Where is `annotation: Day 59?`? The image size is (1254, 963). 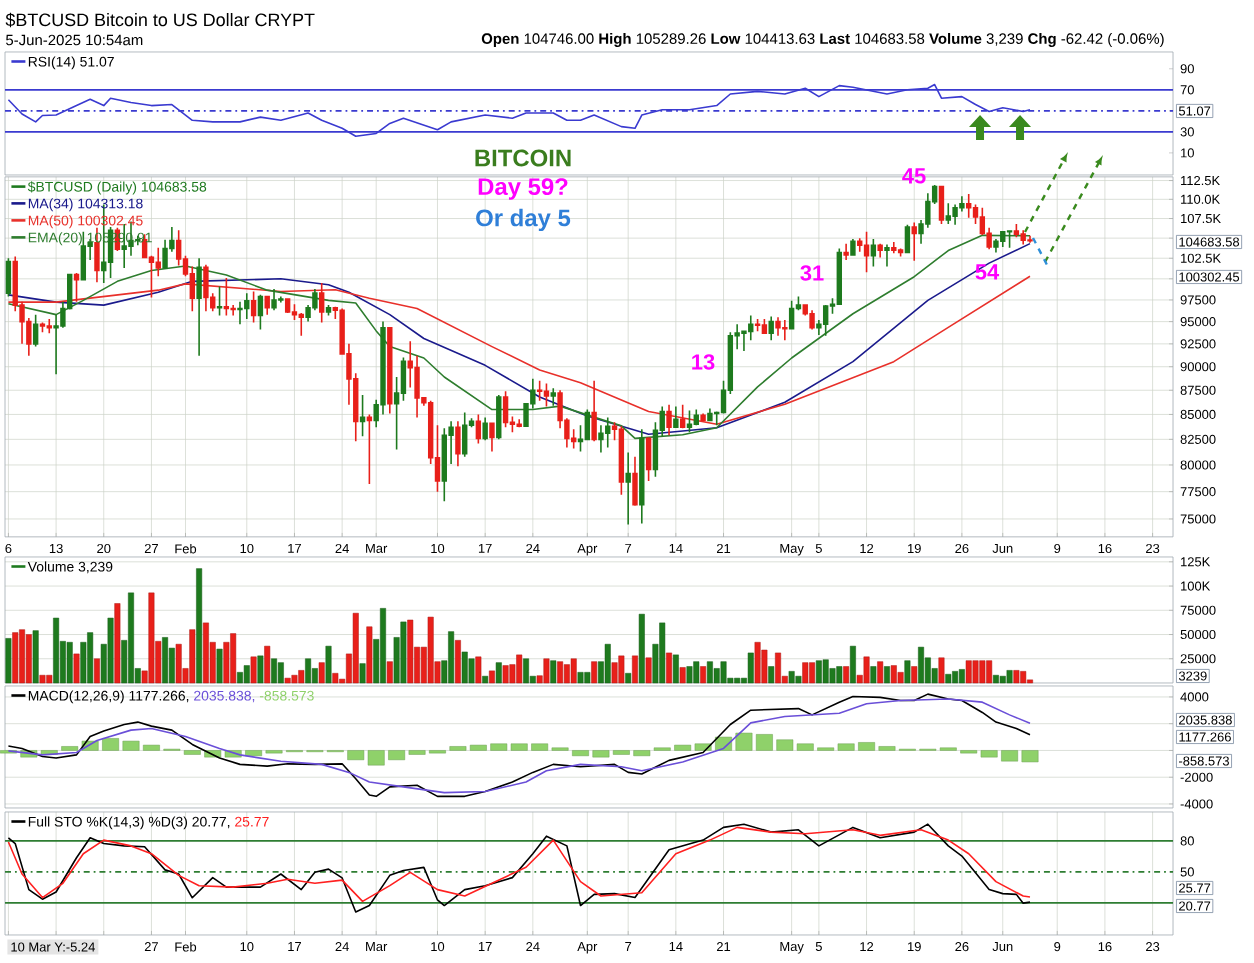
annotation: Day 59? is located at coordinates (523, 189).